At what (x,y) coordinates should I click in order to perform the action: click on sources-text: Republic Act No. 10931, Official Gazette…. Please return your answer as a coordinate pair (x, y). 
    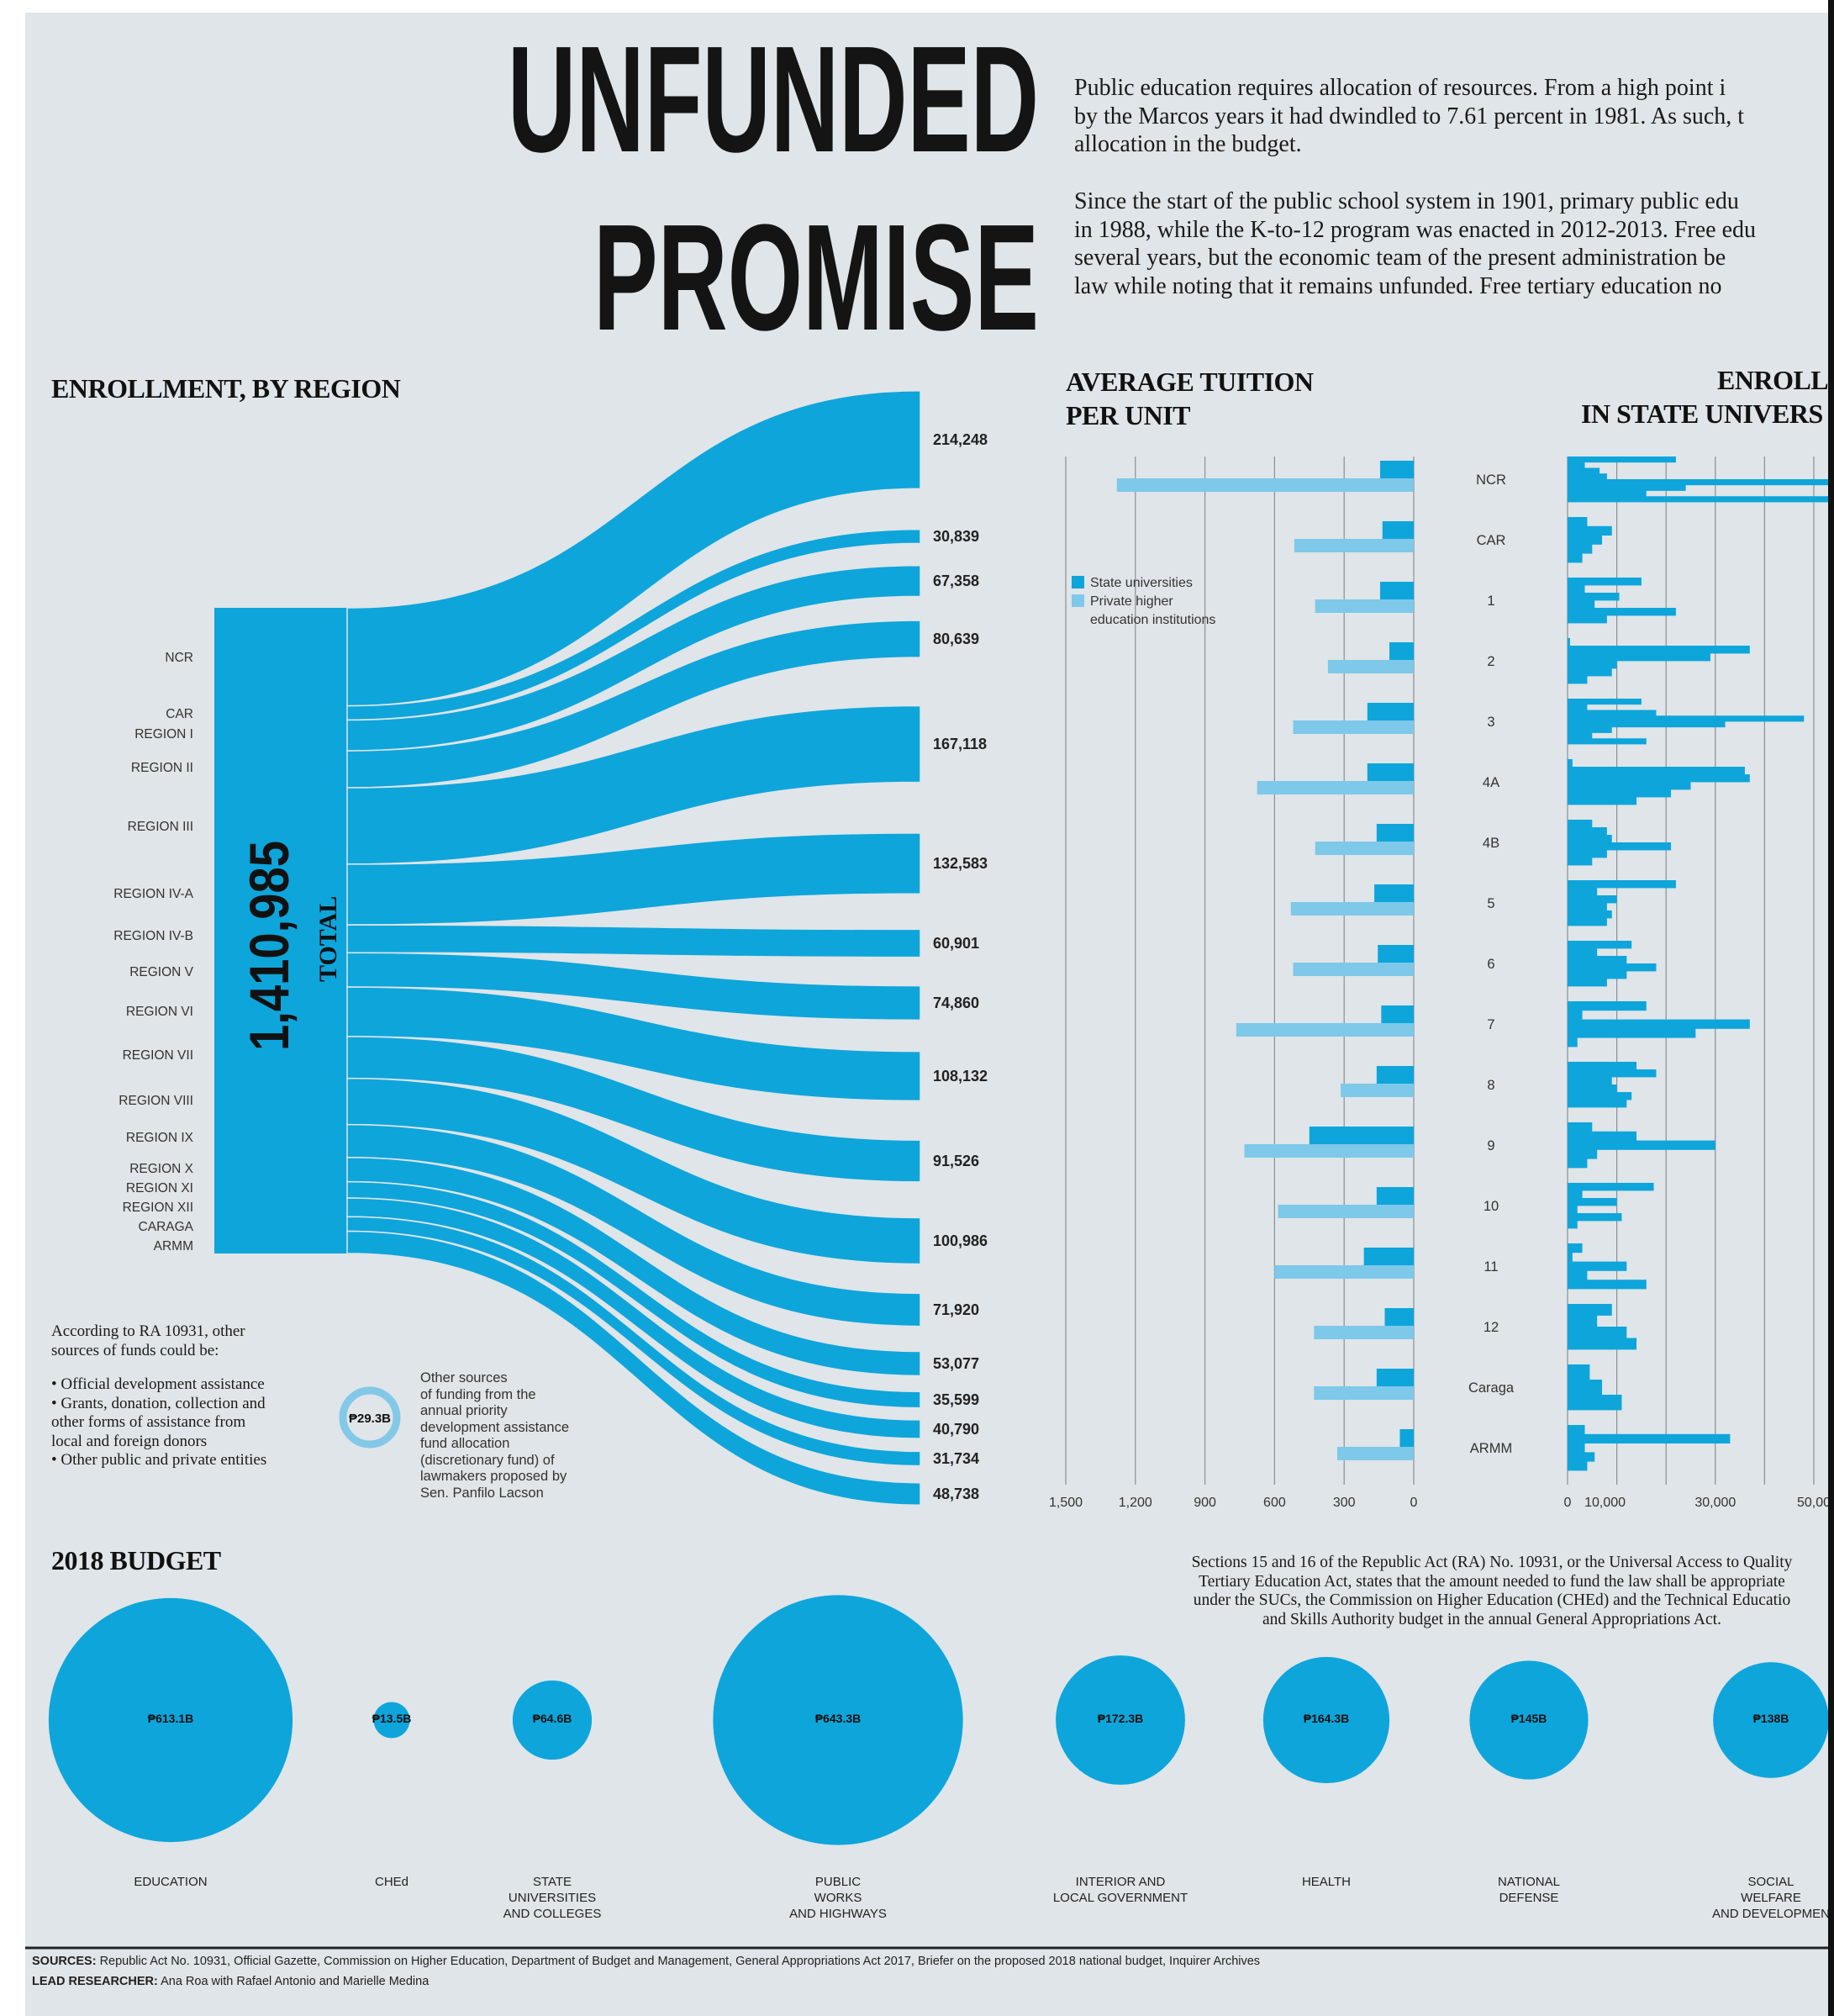
    Looking at the image, I should click on (680, 1962).